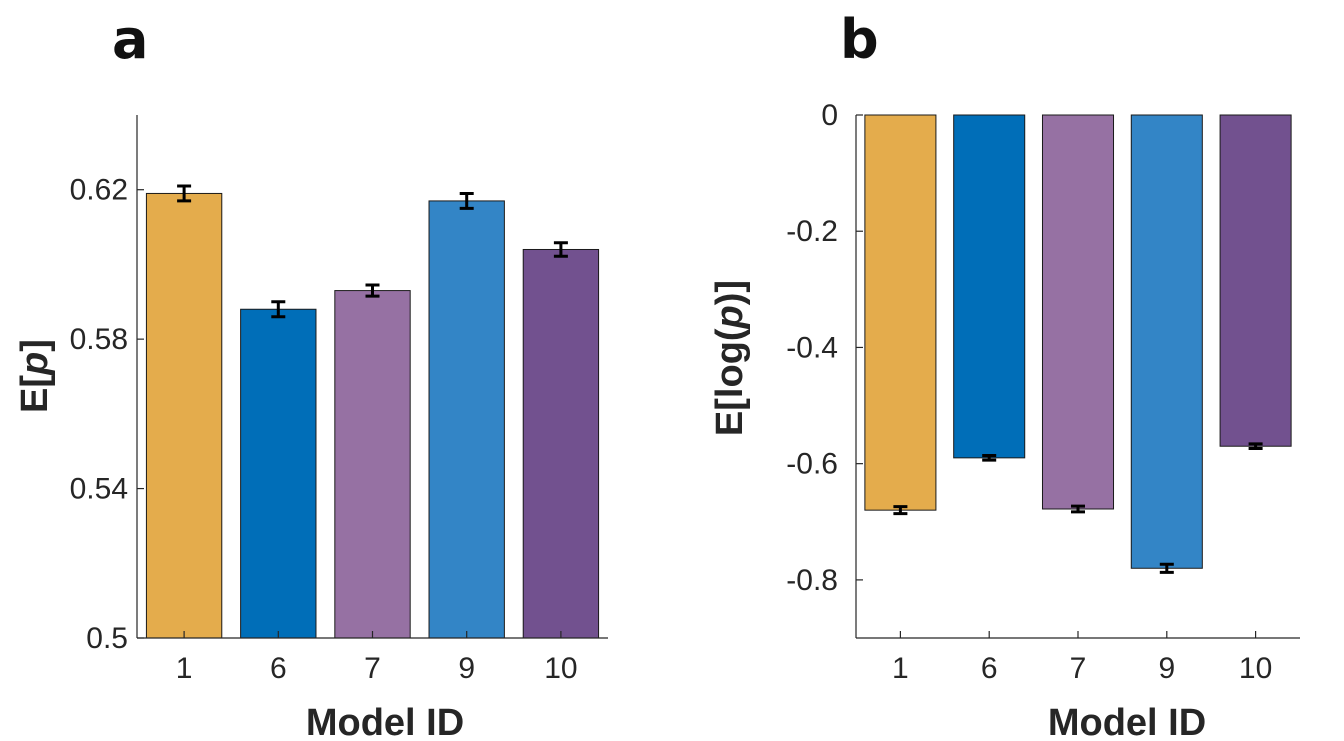  I want to click on x-tick-label-a-10: 10, so click(560, 668).